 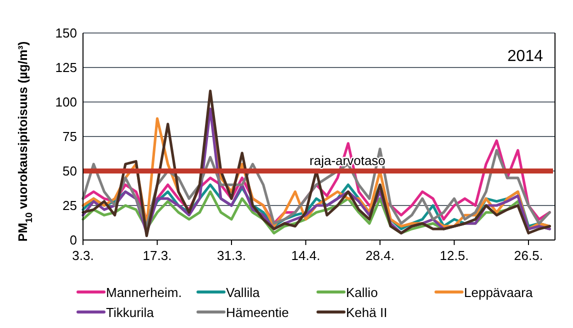 What do you see at coordinates (367, 312) in the screenshot?
I see `legend-label: Kehä II` at bounding box center [367, 312].